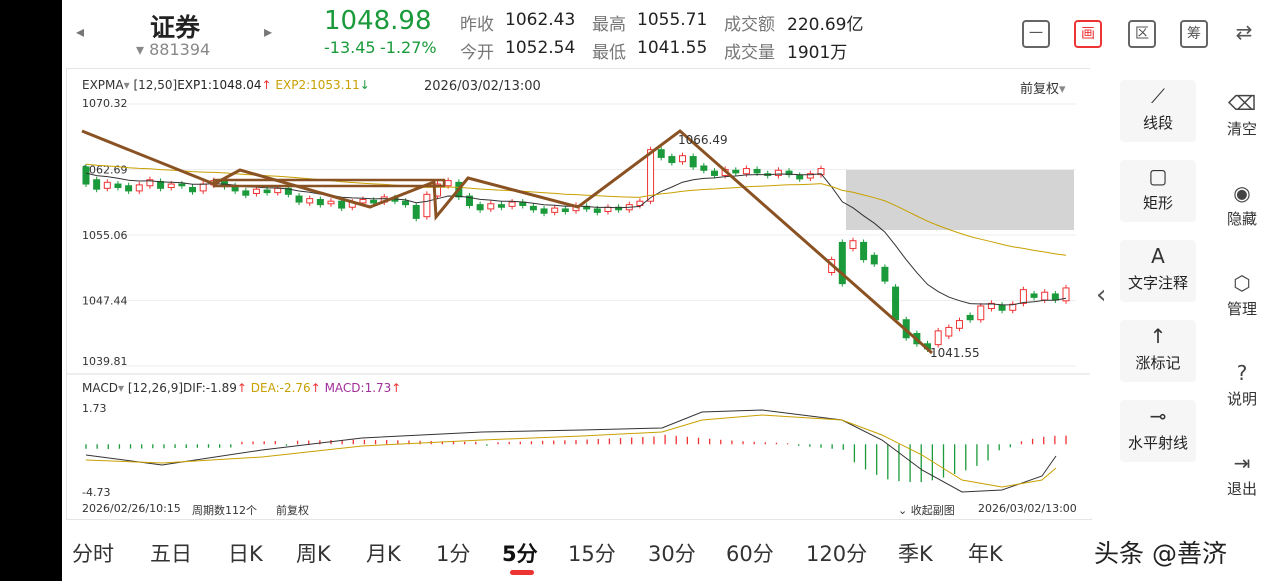 The height and width of the screenshot is (581, 1280). Describe the element at coordinates (477, 53) in the screenshot. I see `stat-label: 今开` at that location.